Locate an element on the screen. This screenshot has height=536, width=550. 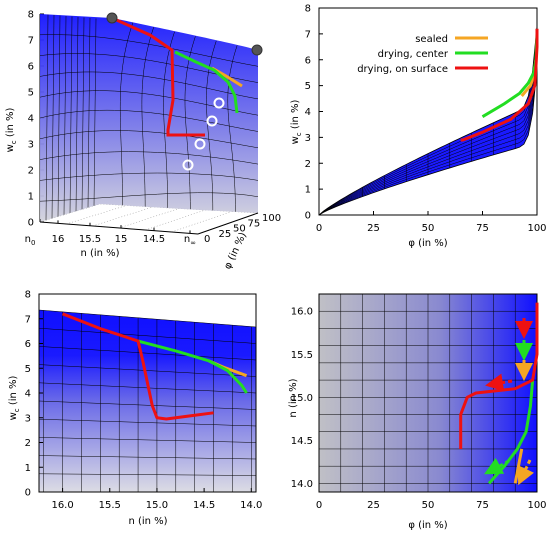
tl-ztick-label: 4 is located at coordinates (31, 119).